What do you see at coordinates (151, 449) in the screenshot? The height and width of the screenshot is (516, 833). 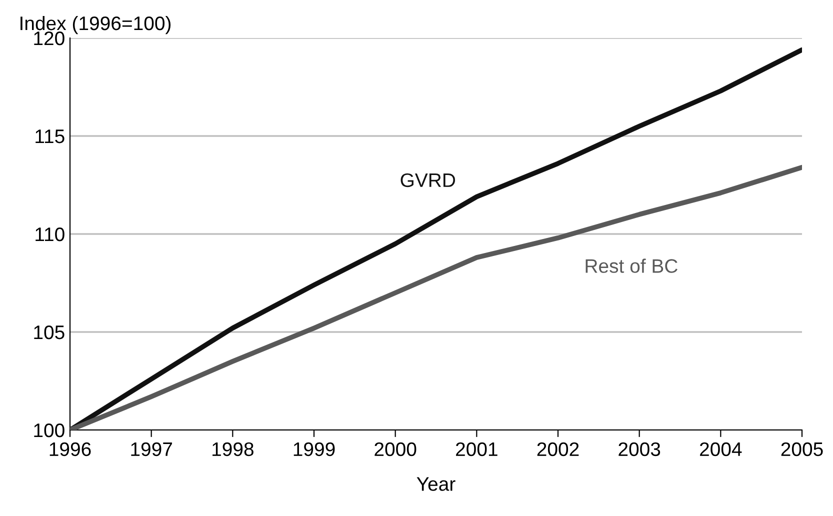 I see `x-tick-label: 1997` at bounding box center [151, 449].